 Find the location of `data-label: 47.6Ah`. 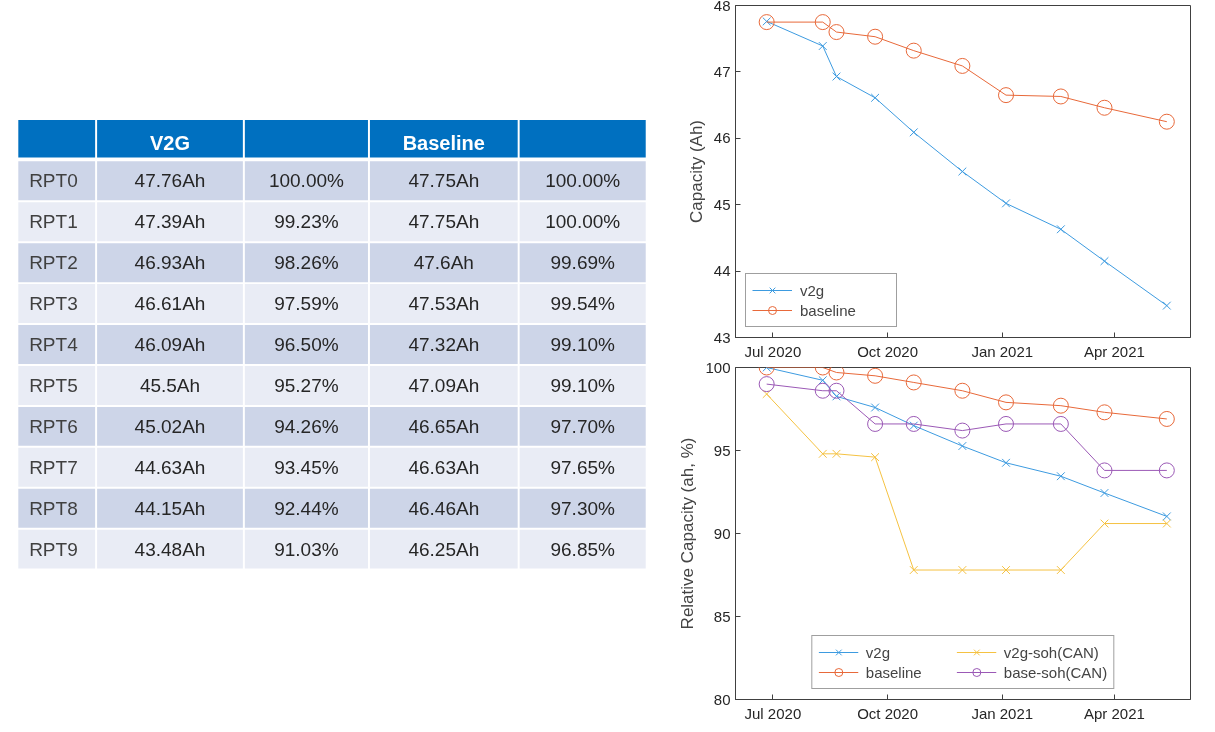

data-label: 47.6Ah is located at coordinates (443, 263).